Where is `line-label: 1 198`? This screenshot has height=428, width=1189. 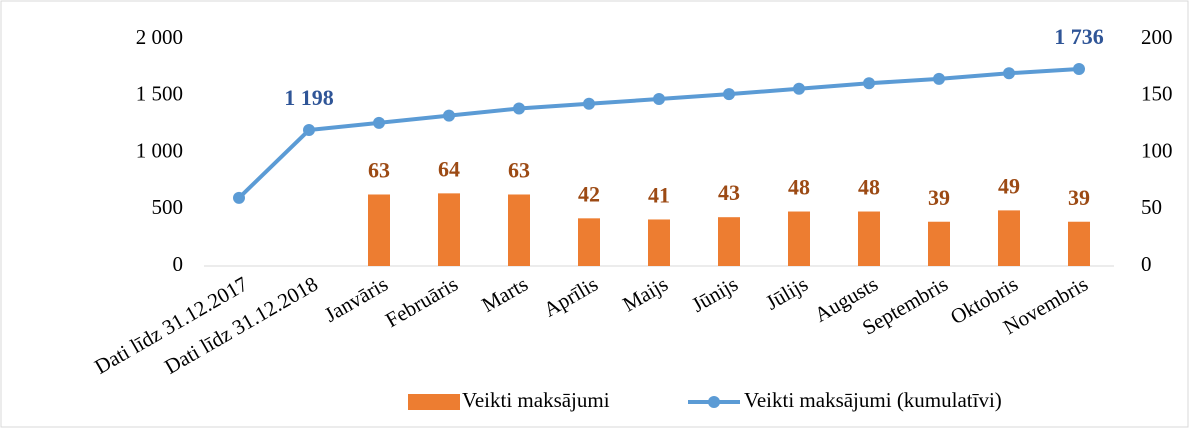 line-label: 1 198 is located at coordinates (309, 97).